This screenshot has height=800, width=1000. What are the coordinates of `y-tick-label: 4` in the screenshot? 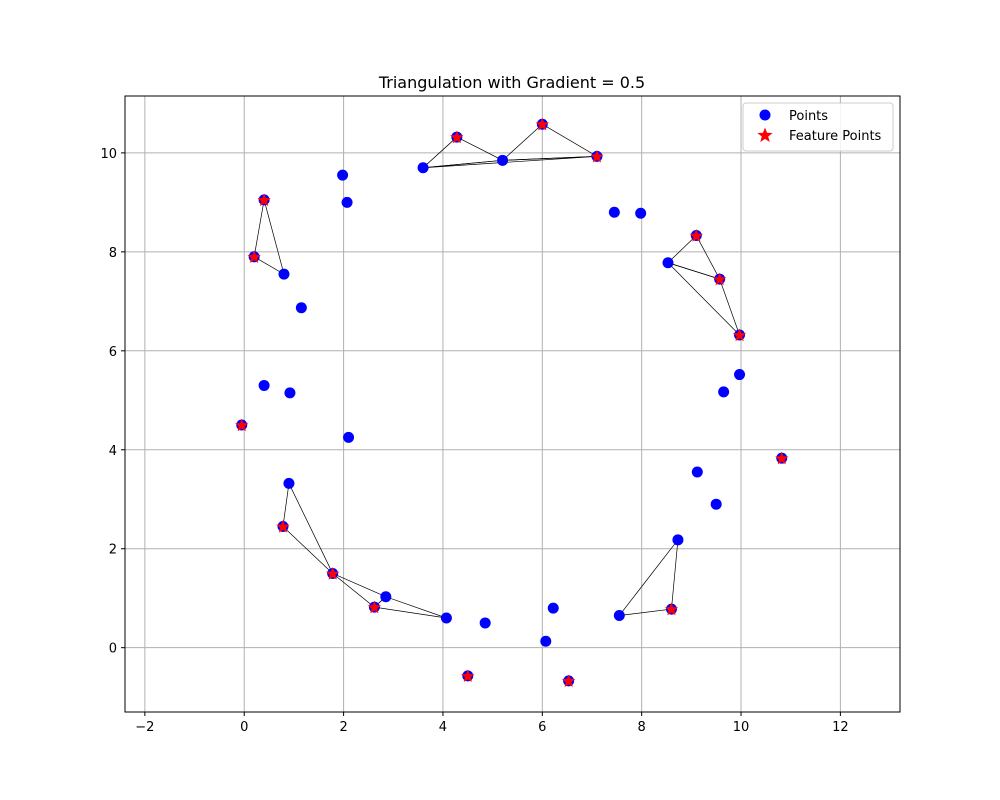 It's located at (113, 451).